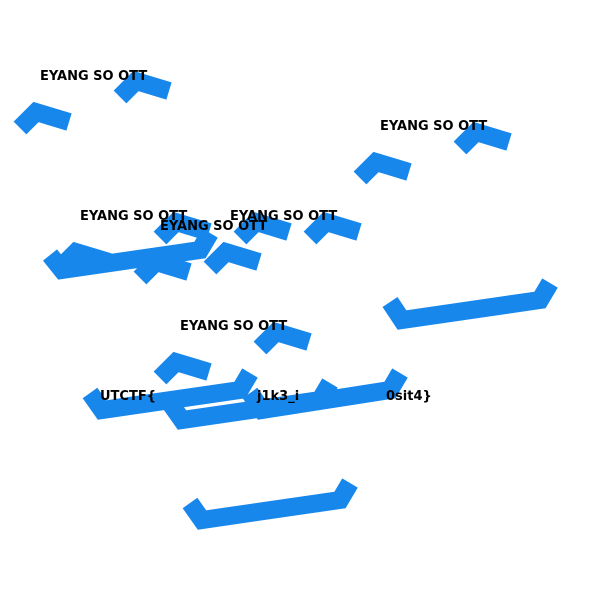 The image size is (600, 600). I want to click on flag-fragment-sit4: 0sit4}, so click(409, 396).